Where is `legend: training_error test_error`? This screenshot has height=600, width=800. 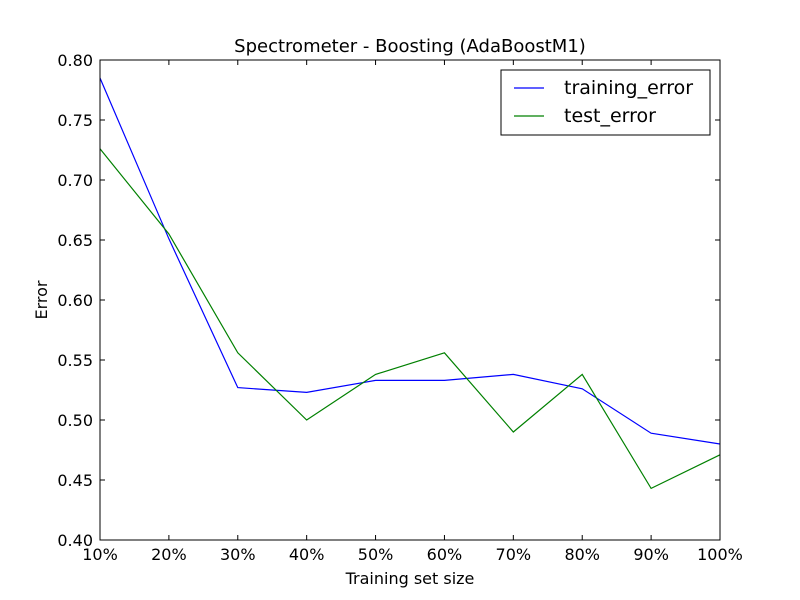
legend: training_error test_error is located at coordinates (605, 102).